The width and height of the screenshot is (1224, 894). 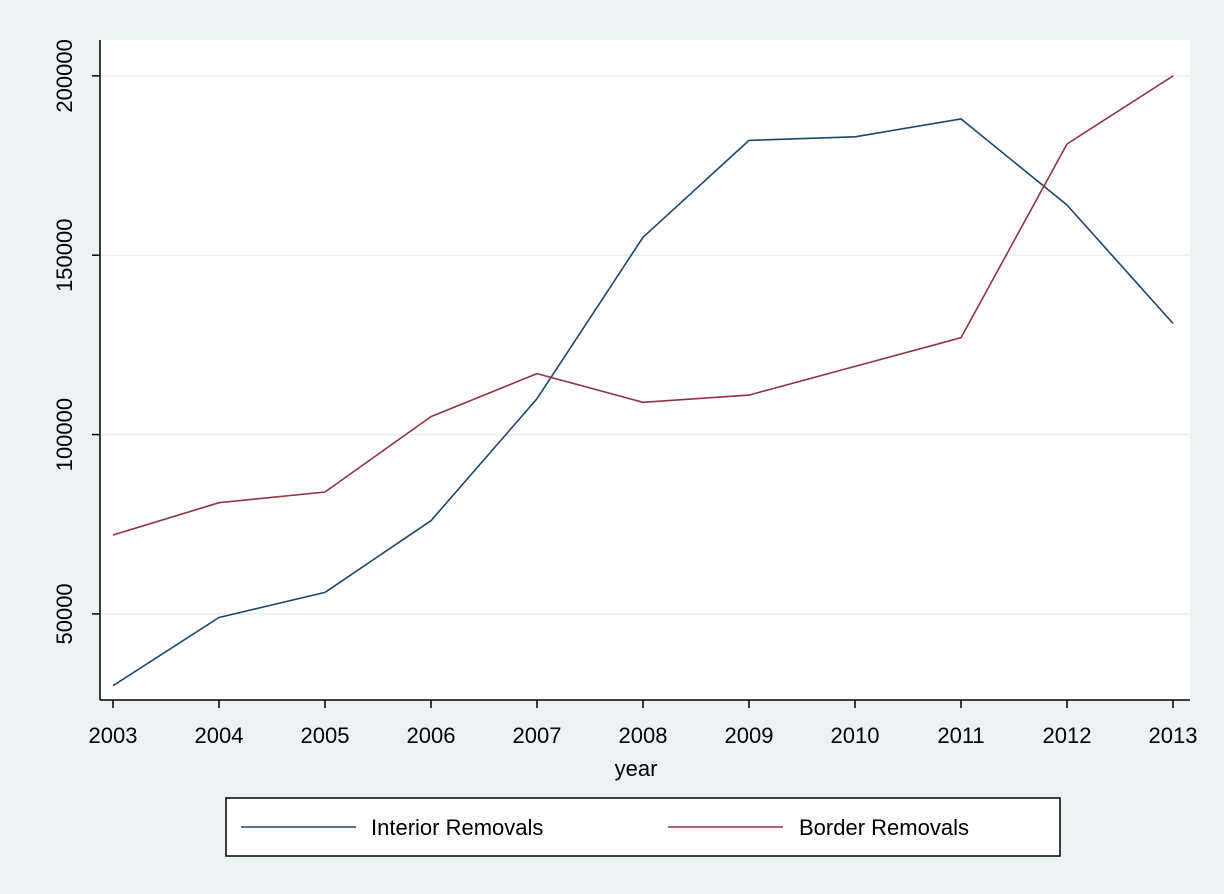 What do you see at coordinates (431, 735) in the screenshot?
I see `x-tick-label-2006: 2006` at bounding box center [431, 735].